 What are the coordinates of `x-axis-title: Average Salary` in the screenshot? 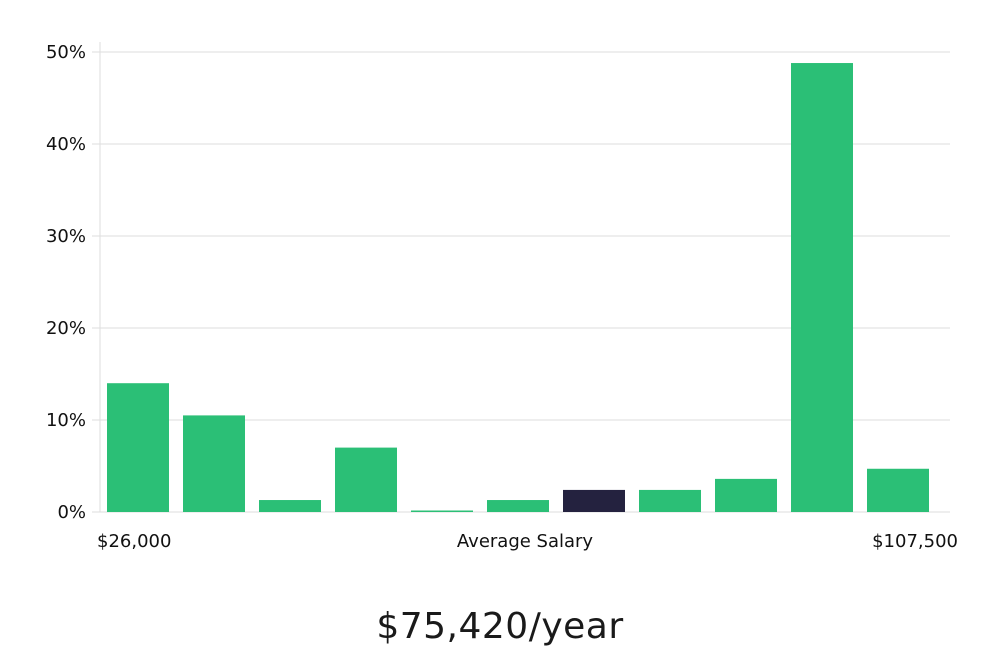 It's located at (525, 541).